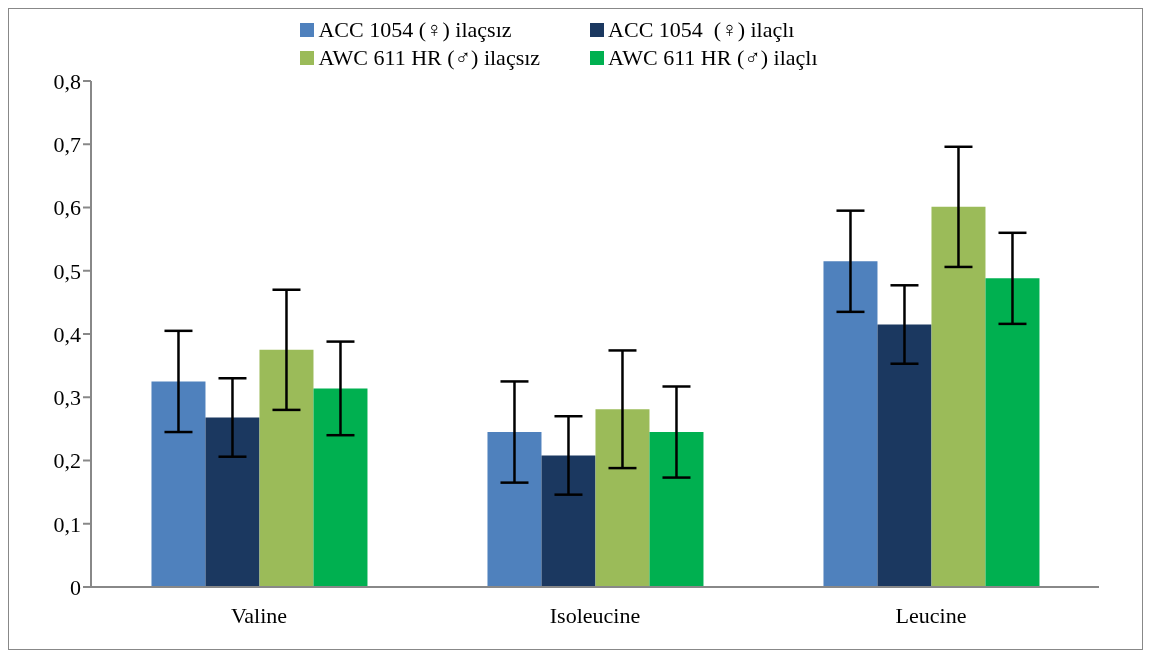  I want to click on legend-label: ACC 1054 (♀) ilaçlı, so click(701, 30).